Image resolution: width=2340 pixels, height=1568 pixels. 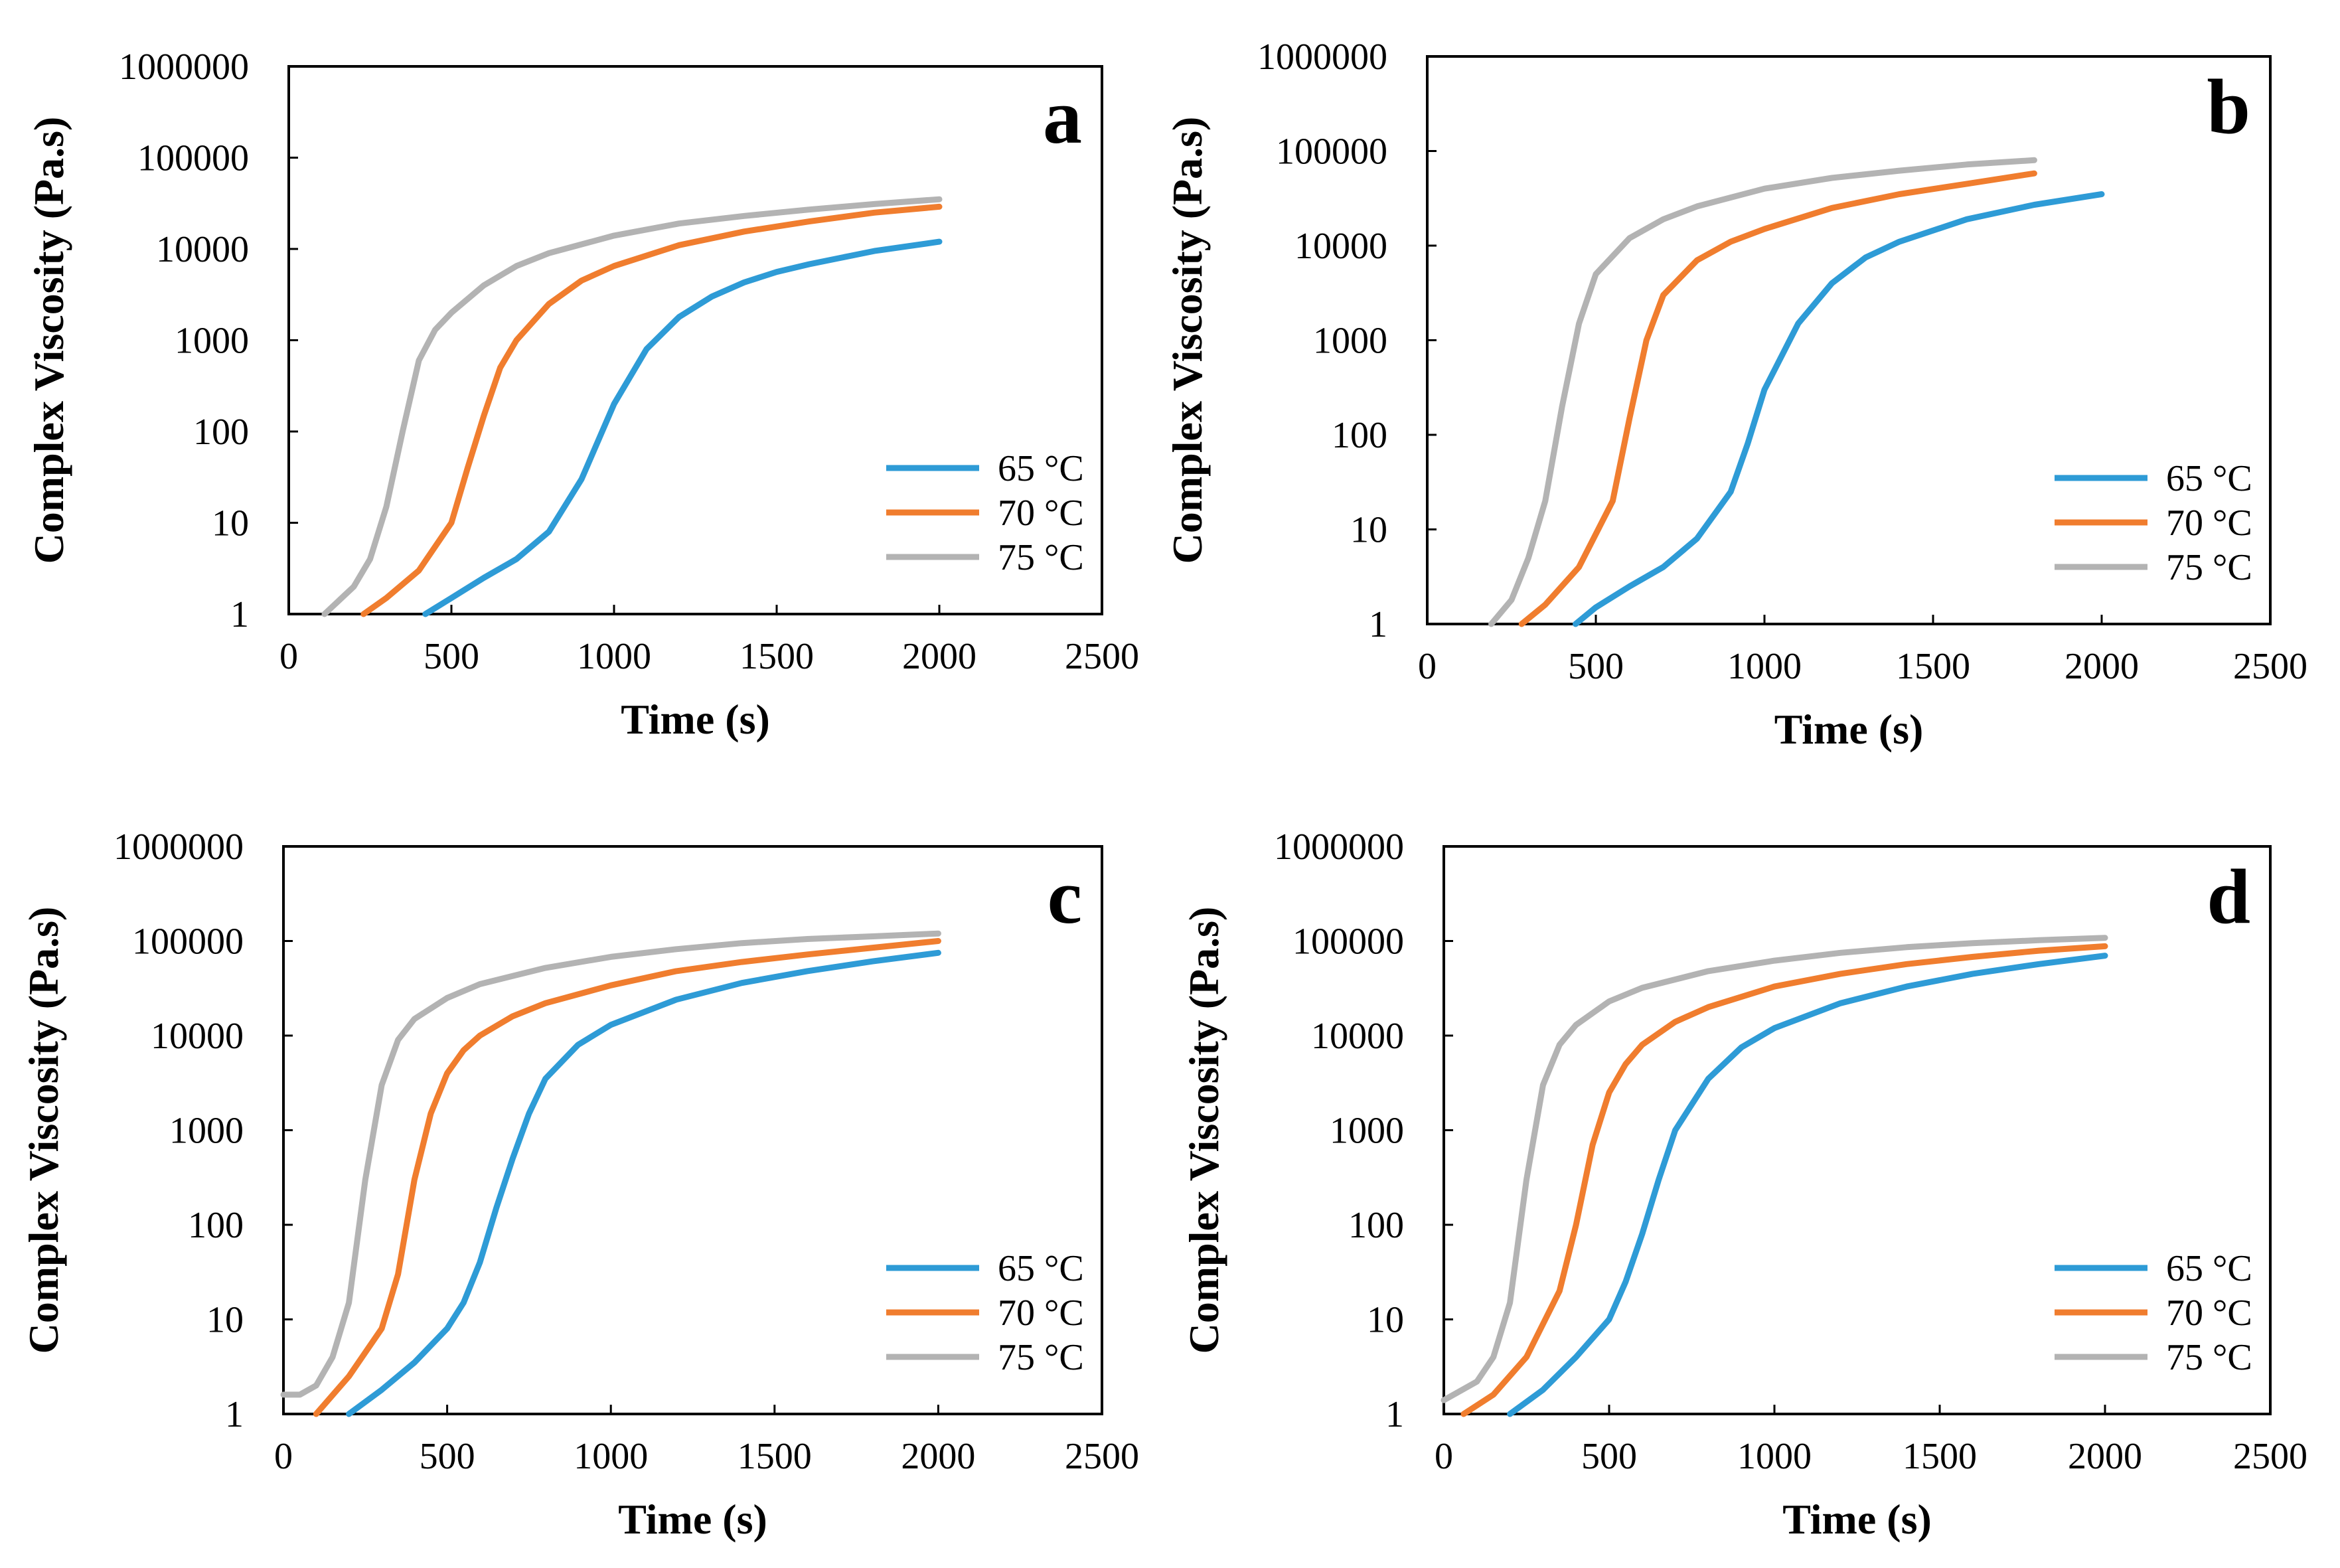 What do you see at coordinates (2228, 896) in the screenshot?
I see `panel-letter: d` at bounding box center [2228, 896].